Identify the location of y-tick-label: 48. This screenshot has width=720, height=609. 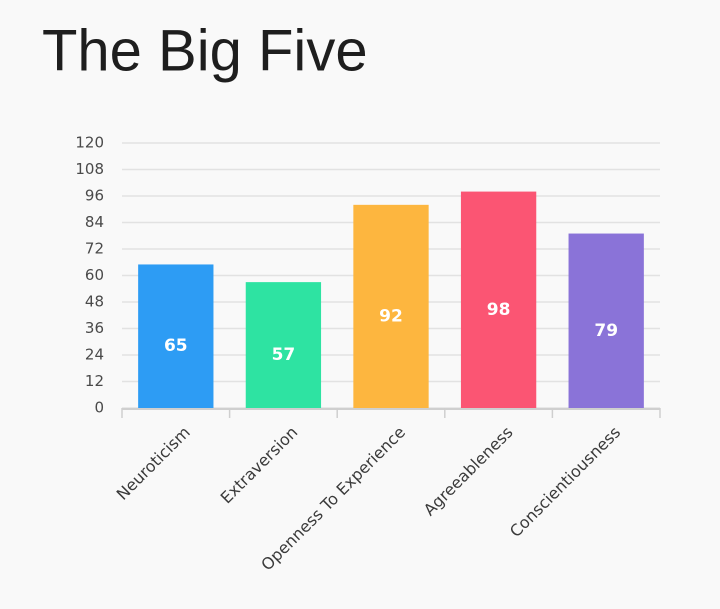
(94, 302).